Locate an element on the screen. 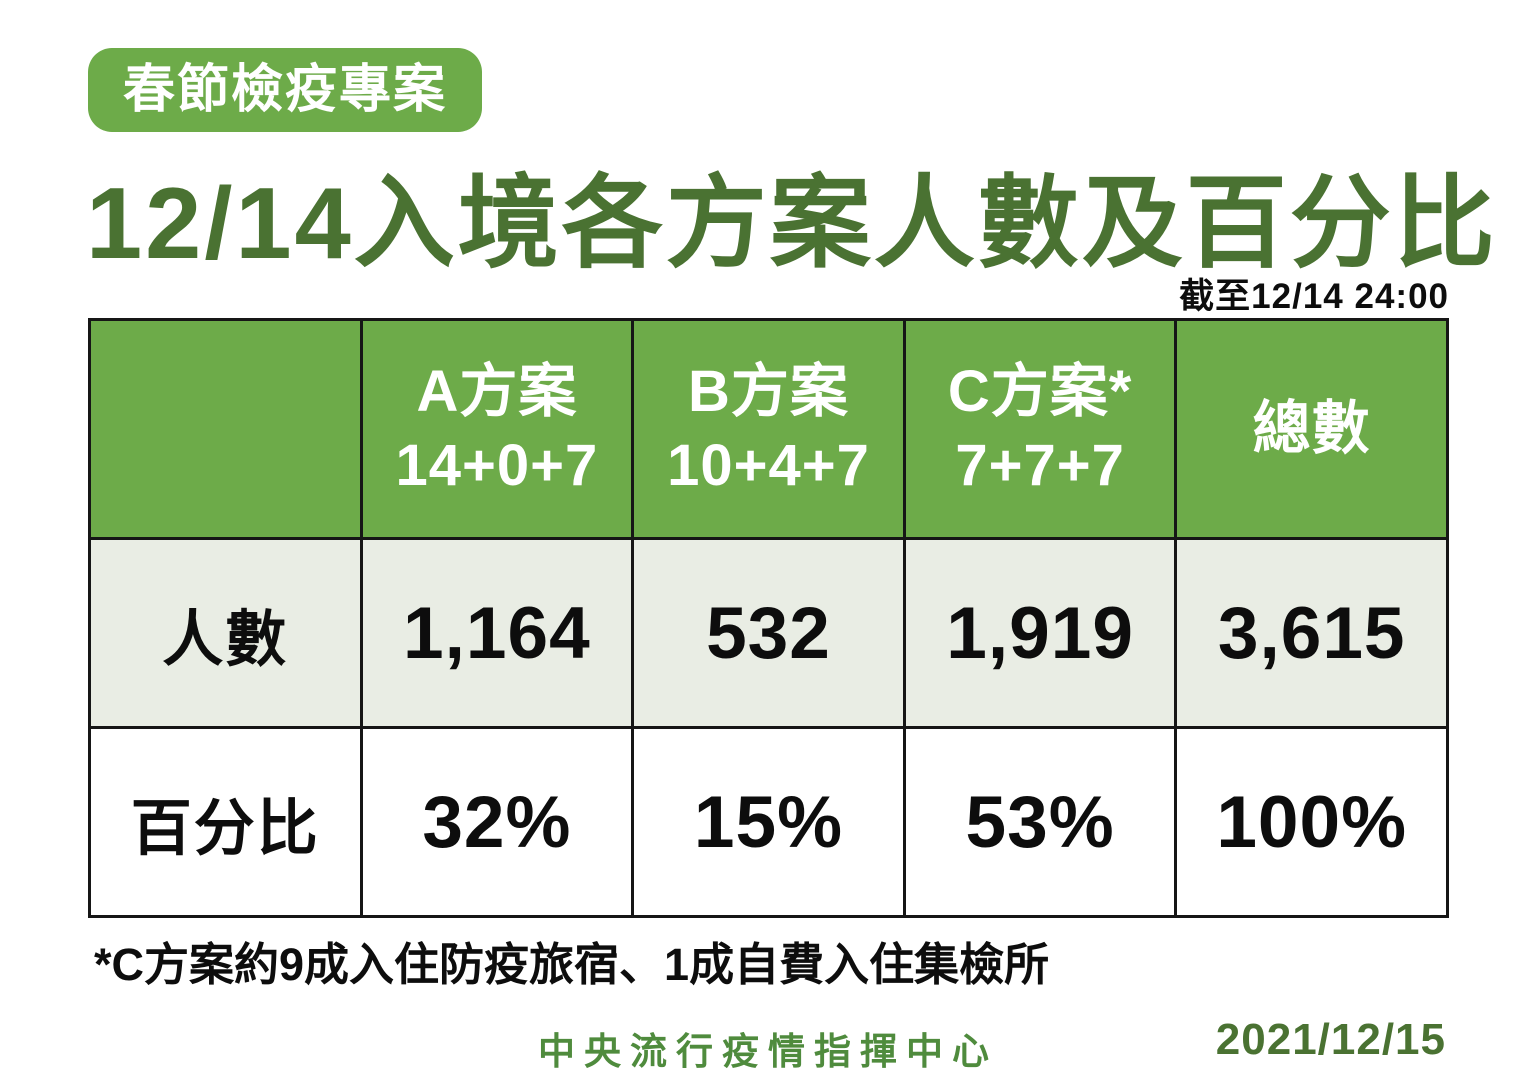  total-label: 總數 is located at coordinates (1311, 428).